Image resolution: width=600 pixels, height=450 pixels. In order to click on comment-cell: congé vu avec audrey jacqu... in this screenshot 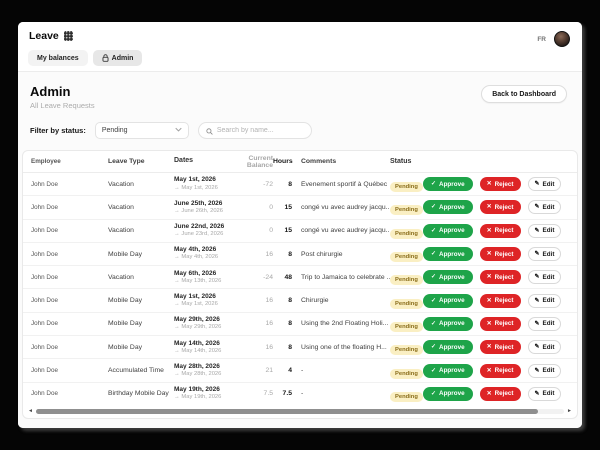, I will do `click(345, 207)`.